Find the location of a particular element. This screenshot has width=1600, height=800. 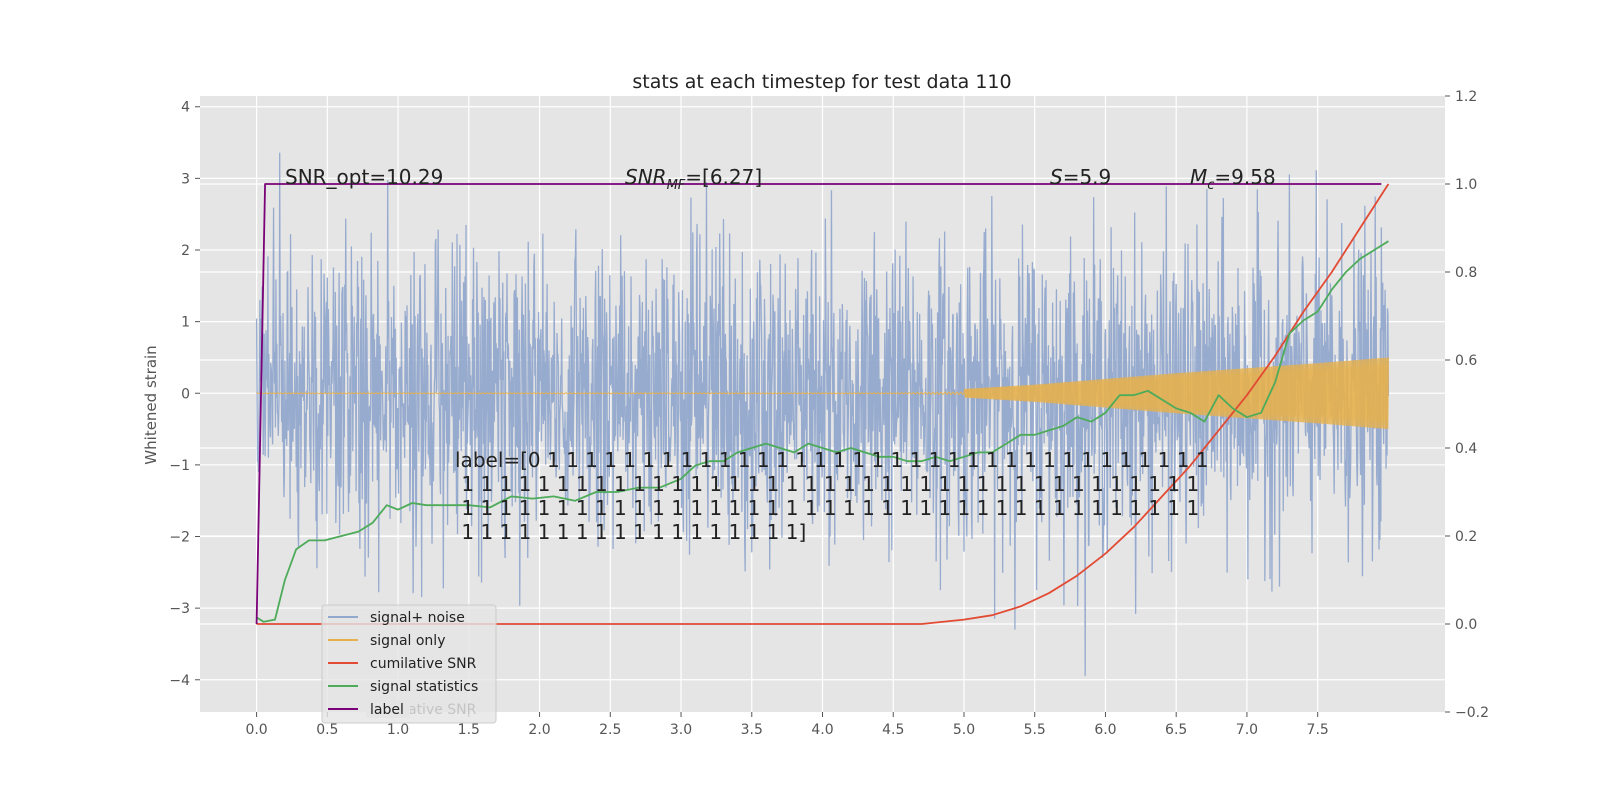

x-tick-label: 7.5 is located at coordinates (1318, 730).